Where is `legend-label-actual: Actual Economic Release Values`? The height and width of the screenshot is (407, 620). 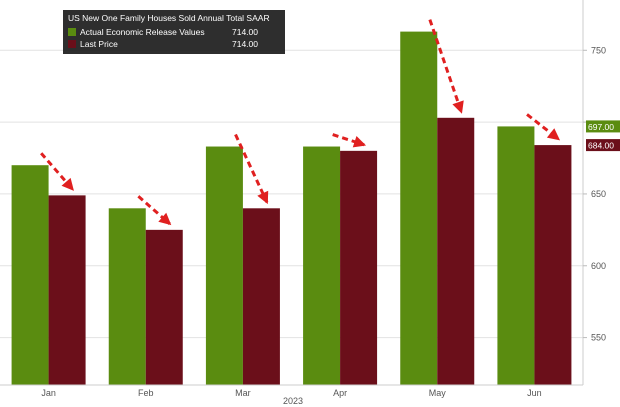
legend-label-actual: Actual Economic Release Values is located at coordinates (142, 32).